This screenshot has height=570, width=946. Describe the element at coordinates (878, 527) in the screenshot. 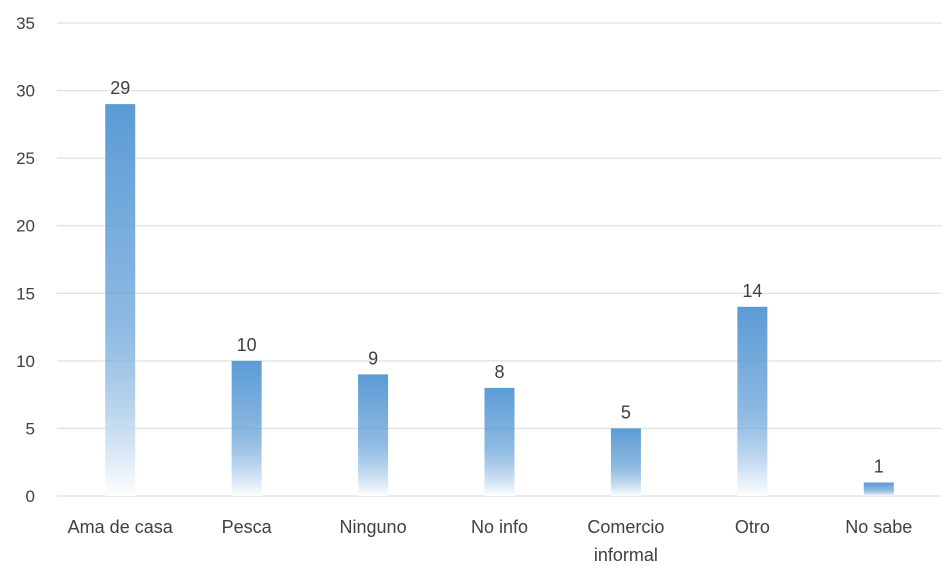

I see `category-label: No sabe` at that location.